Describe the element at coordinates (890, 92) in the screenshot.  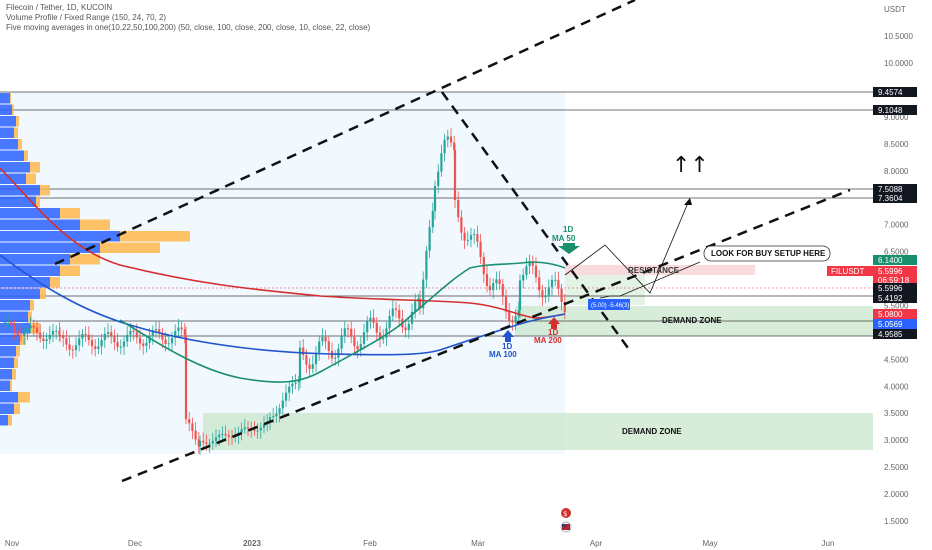
I see `price-tag-label: 9.4574` at that location.